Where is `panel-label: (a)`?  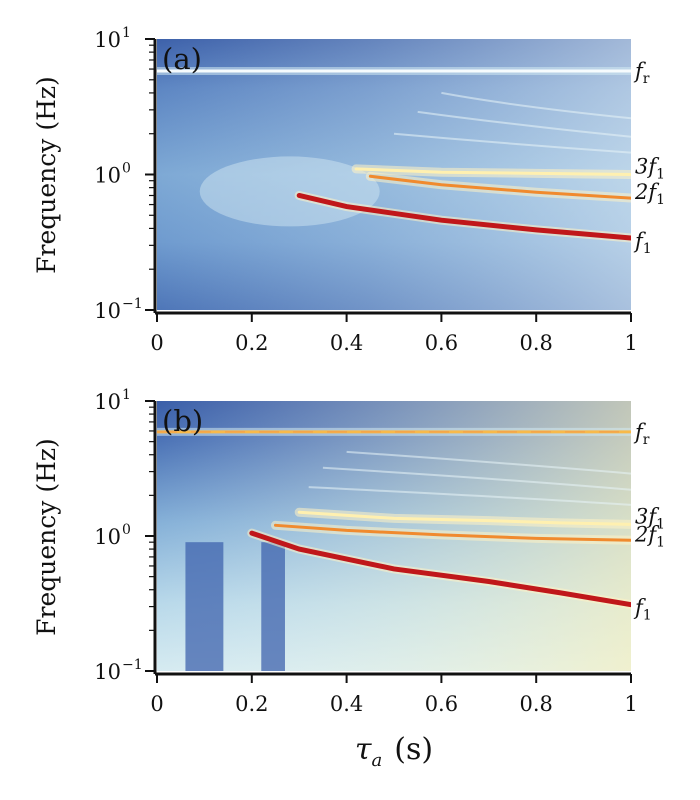 panel-label: (a) is located at coordinates (182, 59).